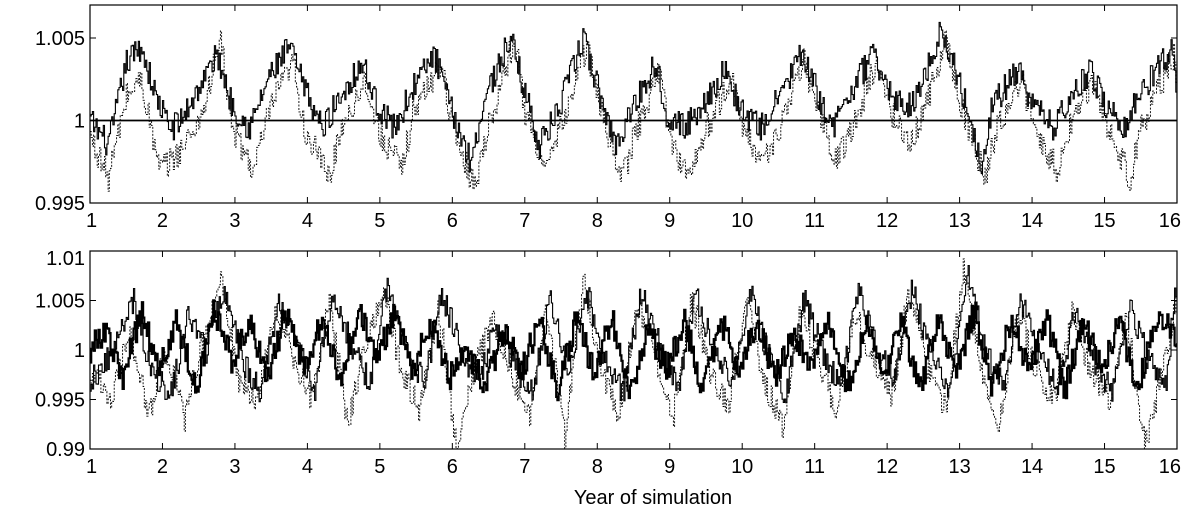 The image size is (1198, 513). What do you see at coordinates (65, 450) in the screenshot?
I see `y-tick-label: 0.99` at bounding box center [65, 450].